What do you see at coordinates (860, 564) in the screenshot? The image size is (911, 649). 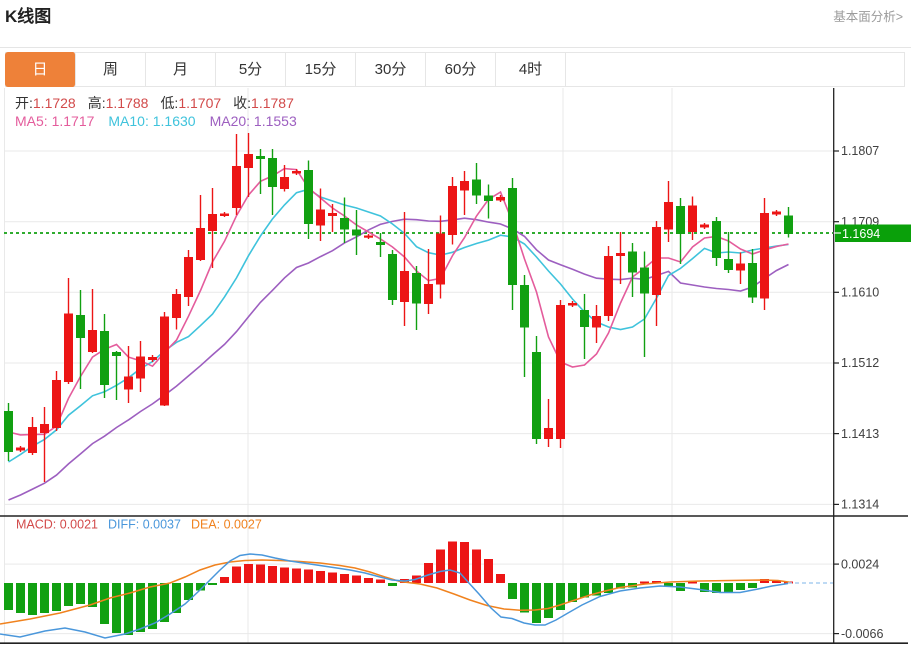 I see `svg-text: 0.0024` at bounding box center [860, 564].